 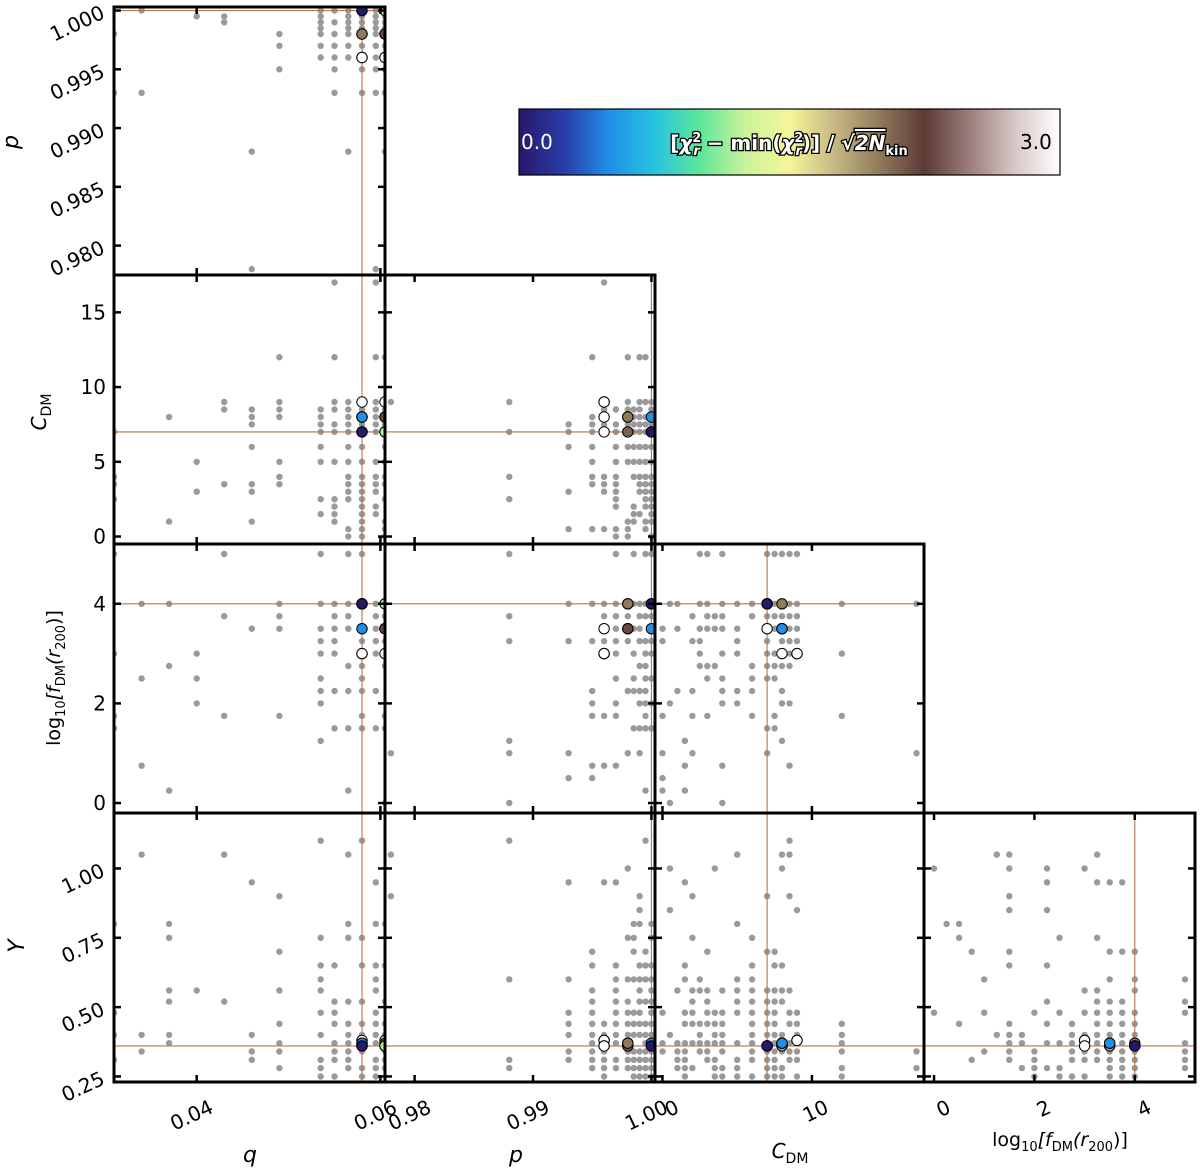 I want to click on colorbar-title-chi2: χ, so click(x=788, y=143).